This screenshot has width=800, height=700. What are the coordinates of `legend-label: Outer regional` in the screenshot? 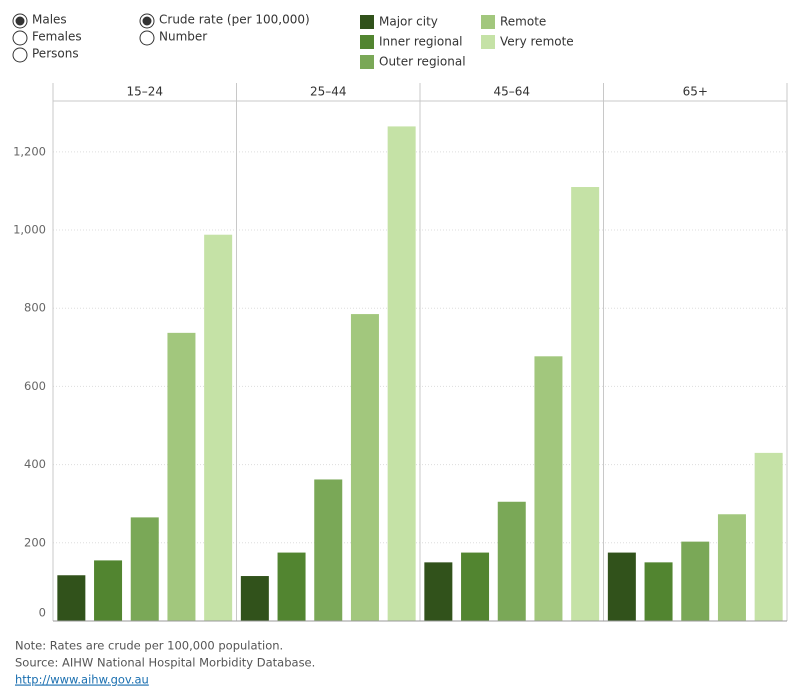 It's located at (422, 62).